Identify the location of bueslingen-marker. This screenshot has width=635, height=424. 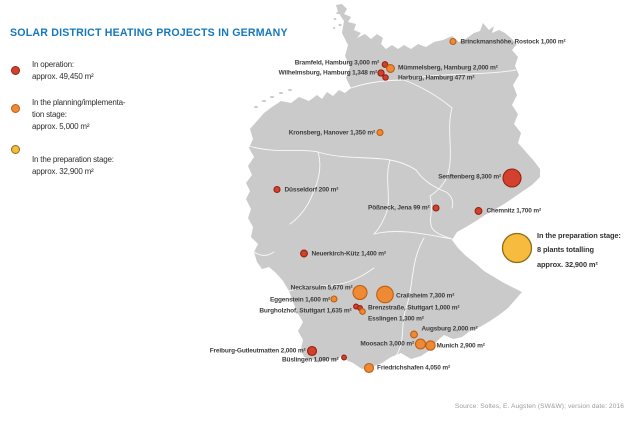
(344, 357).